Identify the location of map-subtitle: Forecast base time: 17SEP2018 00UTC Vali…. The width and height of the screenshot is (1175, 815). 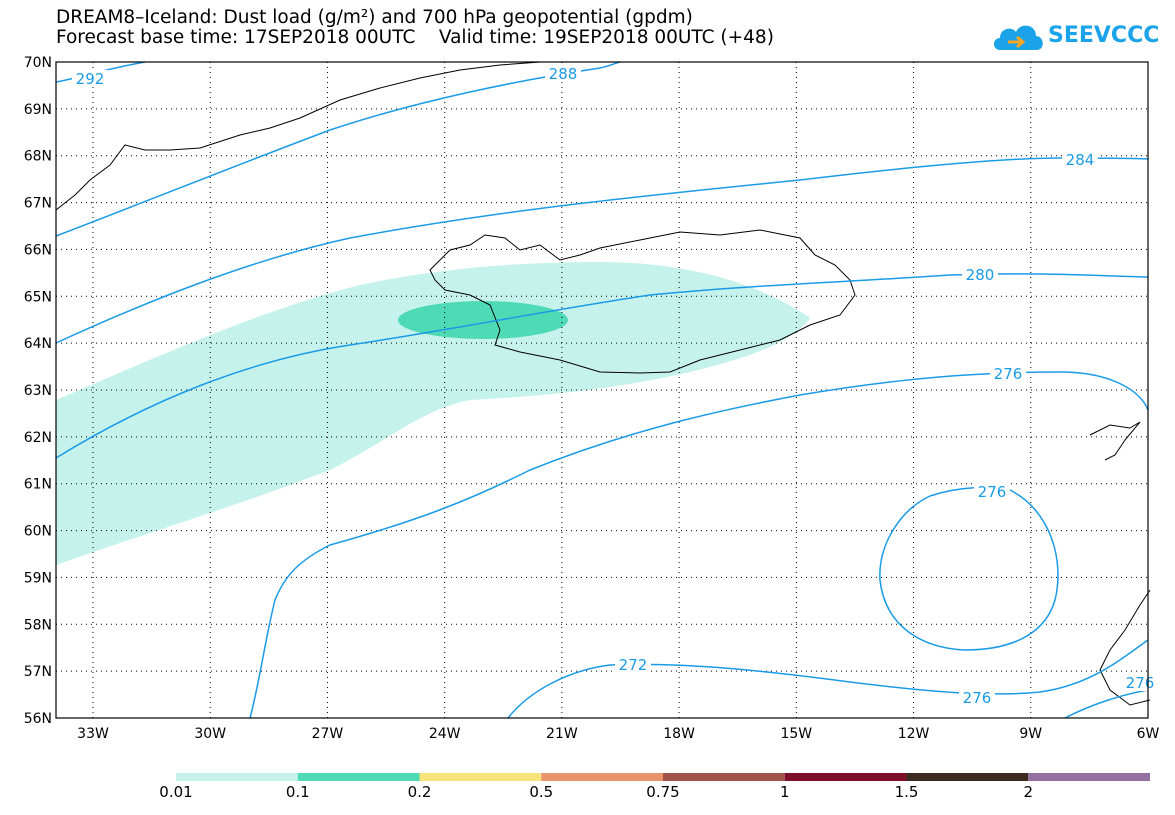
(415, 37).